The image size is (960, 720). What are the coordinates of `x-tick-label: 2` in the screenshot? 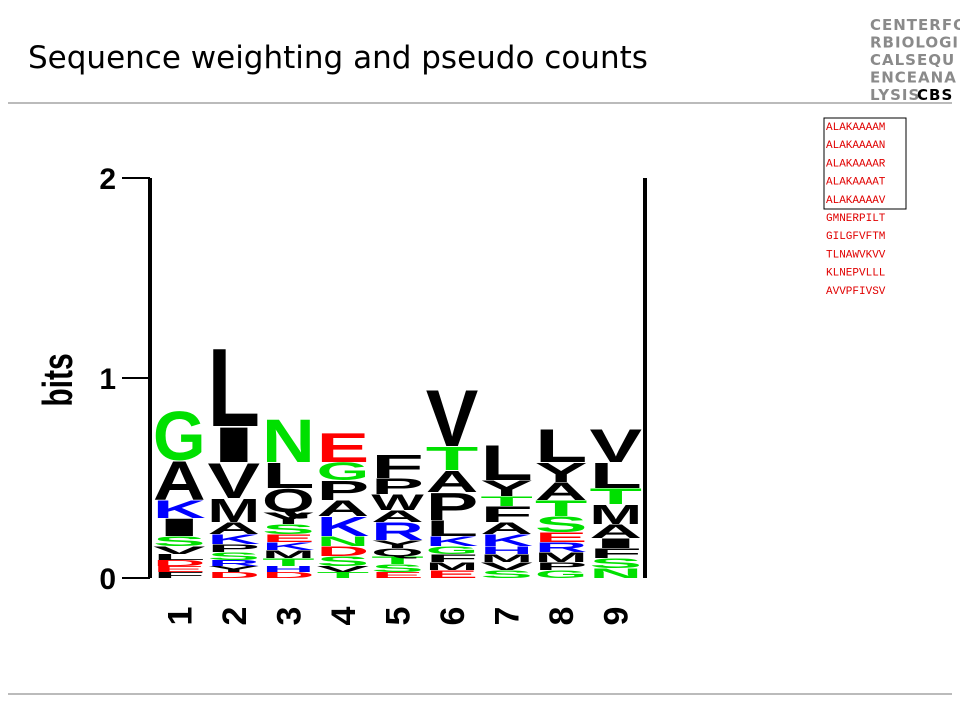 It's located at (235, 616).